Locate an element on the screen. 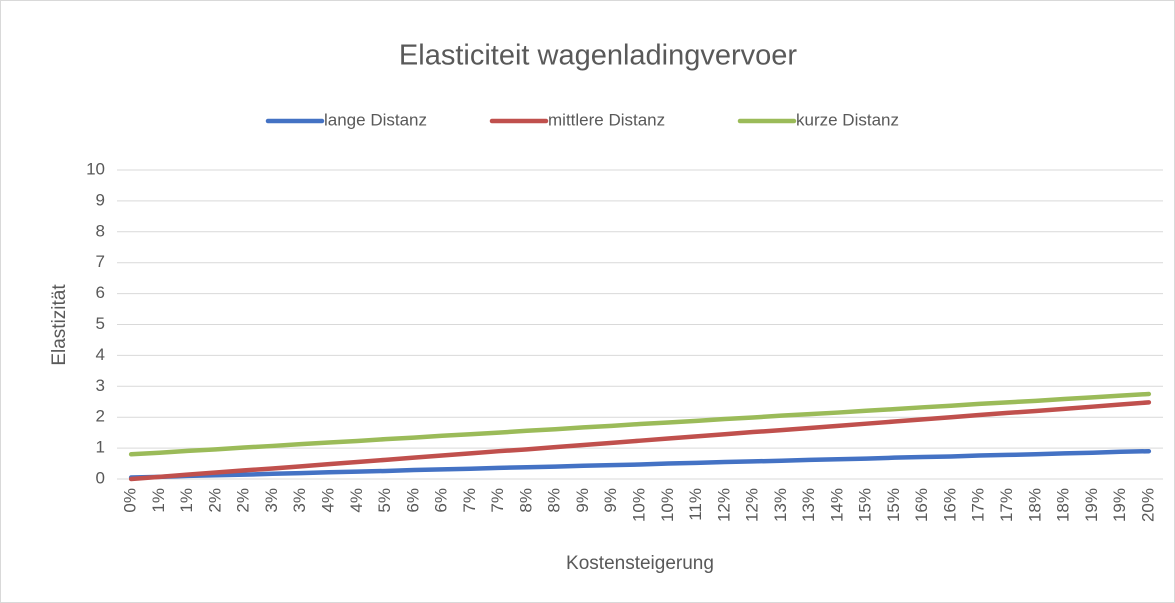 This screenshot has height=603, width=1175. y-tick-label: 4 is located at coordinates (100, 354).